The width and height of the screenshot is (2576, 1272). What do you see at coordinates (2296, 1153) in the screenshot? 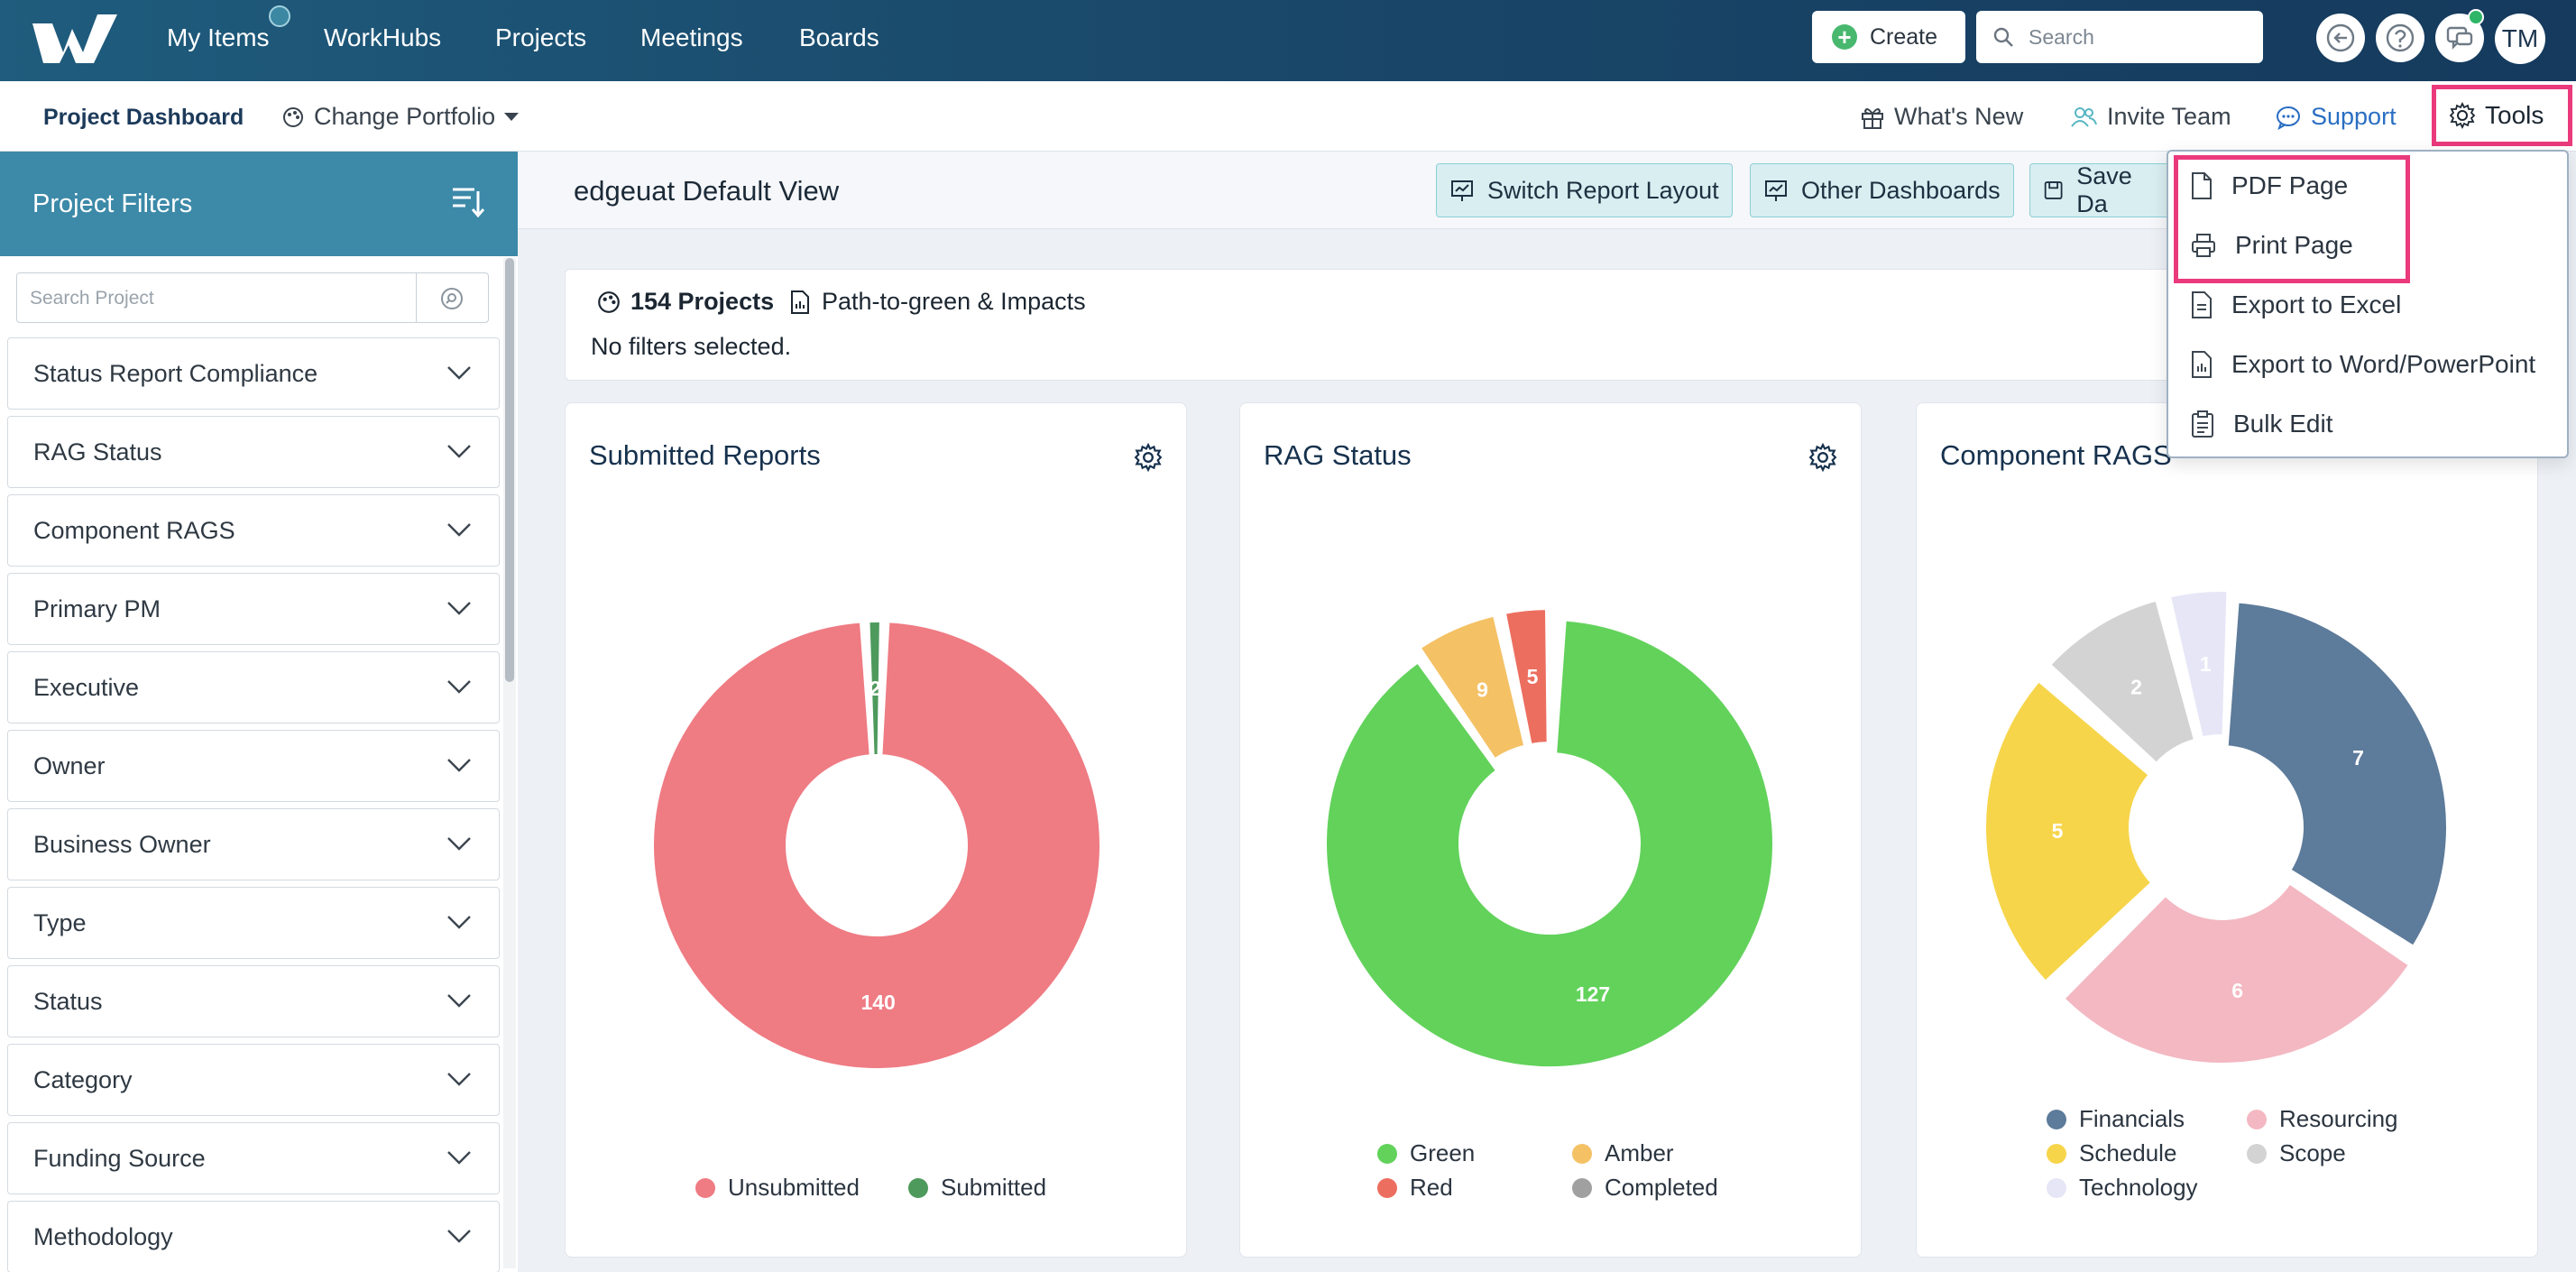
I see `legend-item: Scope` at bounding box center [2296, 1153].